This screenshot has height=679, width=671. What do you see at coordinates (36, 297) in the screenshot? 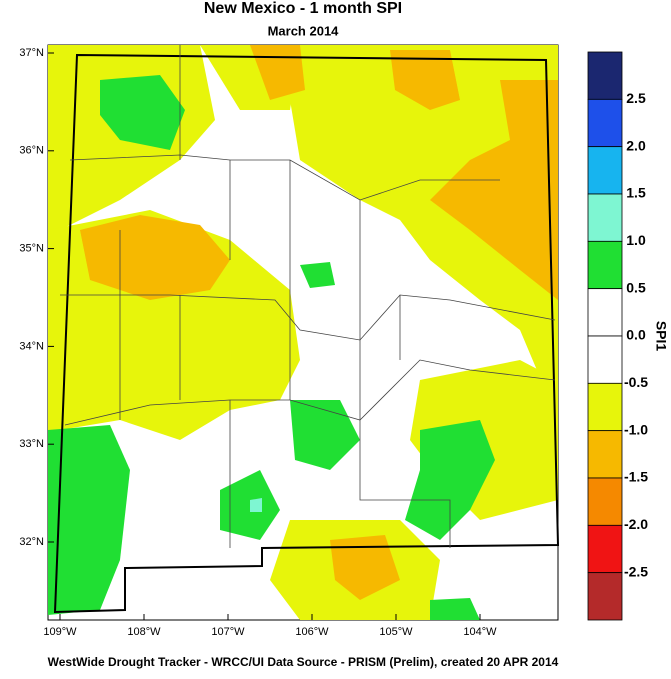
I see `lat-axis: 37°N 36°N 35°N 34°N 33°N 32°N` at bounding box center [36, 297].